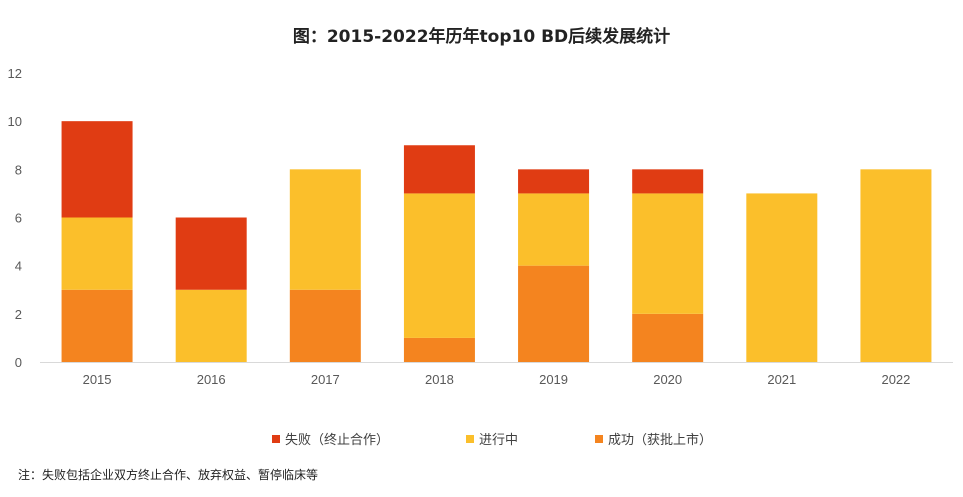  I want to click on legend-label: 成功（获批上市）, so click(660, 440).